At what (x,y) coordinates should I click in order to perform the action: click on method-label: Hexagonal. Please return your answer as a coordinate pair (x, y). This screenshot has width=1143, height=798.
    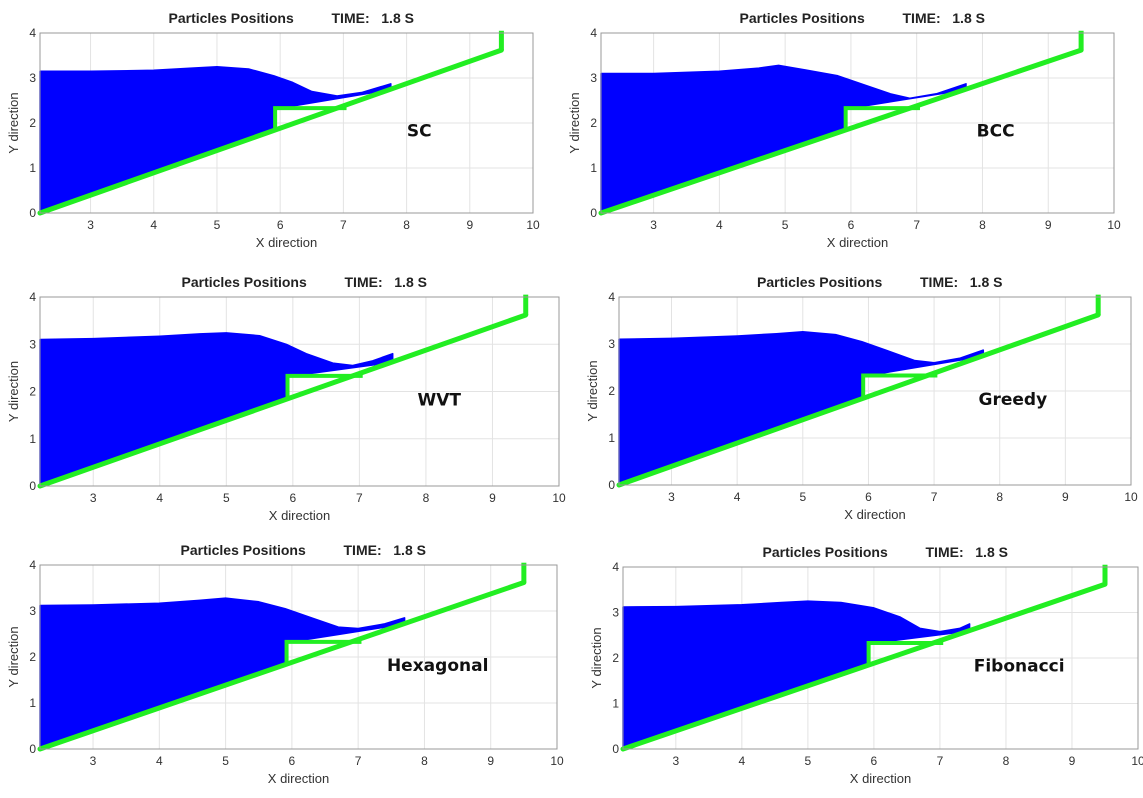
    Looking at the image, I should click on (437, 666).